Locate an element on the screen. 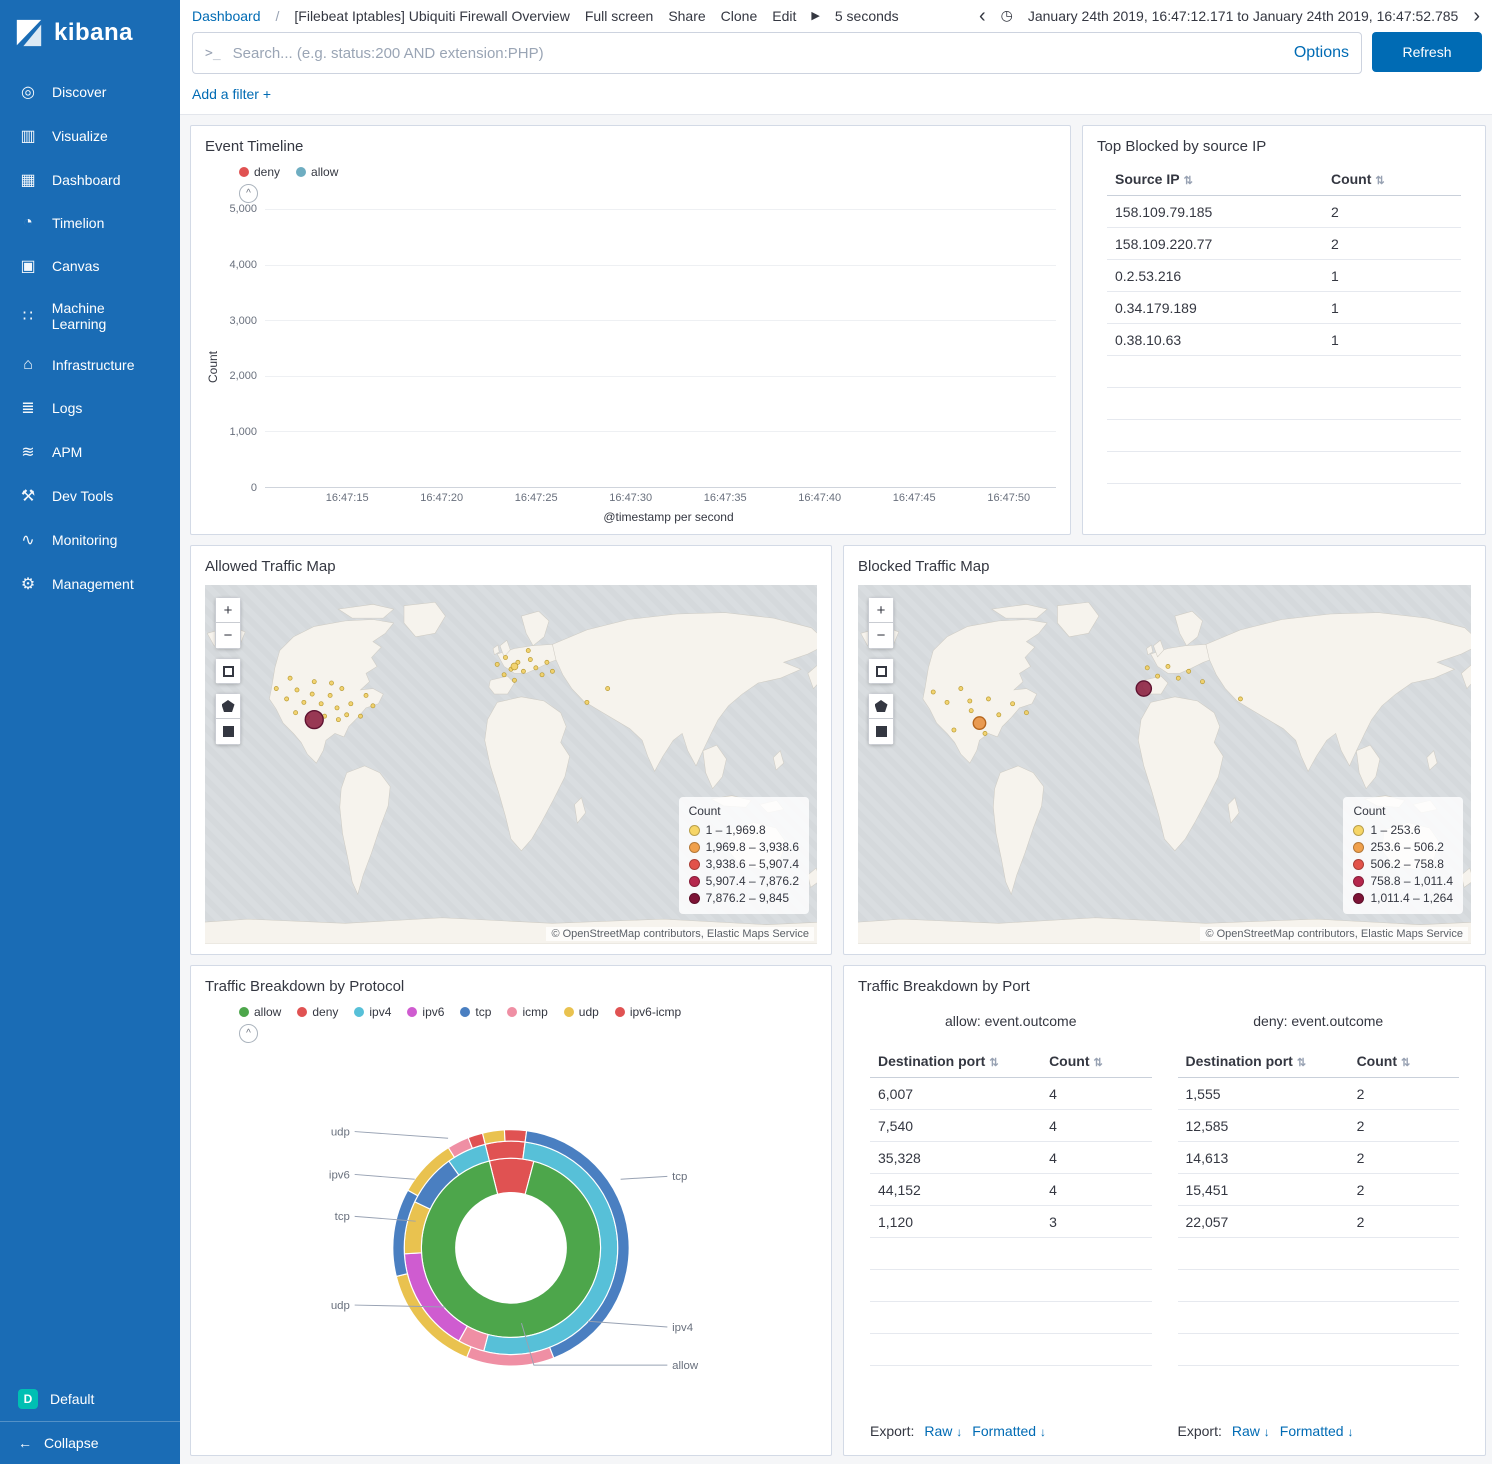 The width and height of the screenshot is (1492, 1464). sidebar-item-discover: ◎ Discover is located at coordinates (90, 92).